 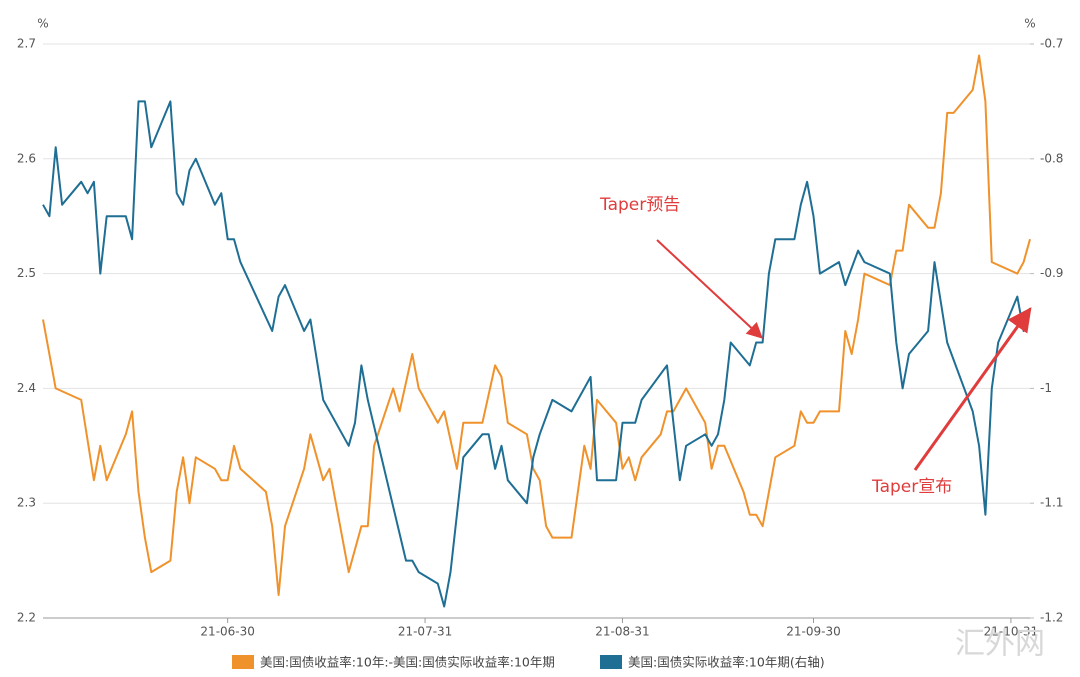 What do you see at coordinates (26, 503) in the screenshot?
I see `y-tick-label: 2.3` at bounding box center [26, 503].